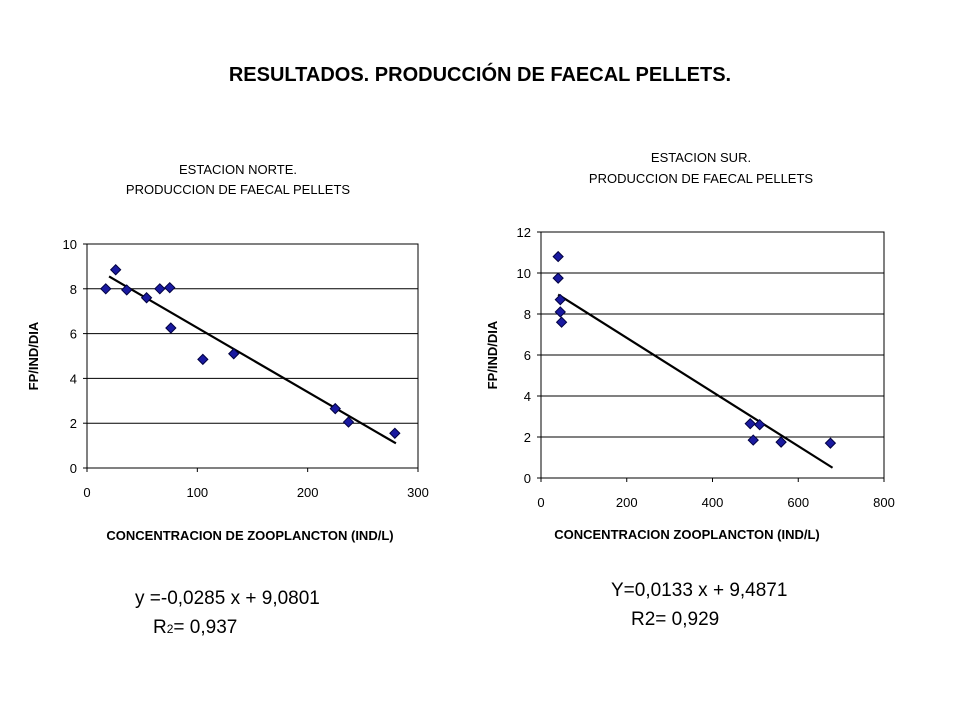 This screenshot has height=720, width=960. Describe the element at coordinates (73, 468) in the screenshot. I see `north-y-tick-label: 0` at that location.